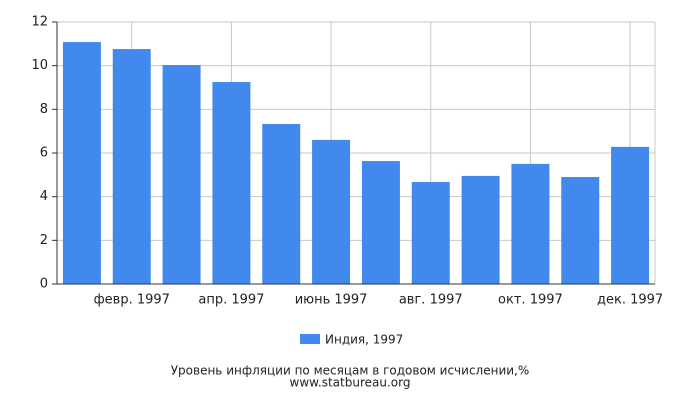  What do you see at coordinates (39, 65) in the screenshot?
I see `y-tick-label: 10` at bounding box center [39, 65].